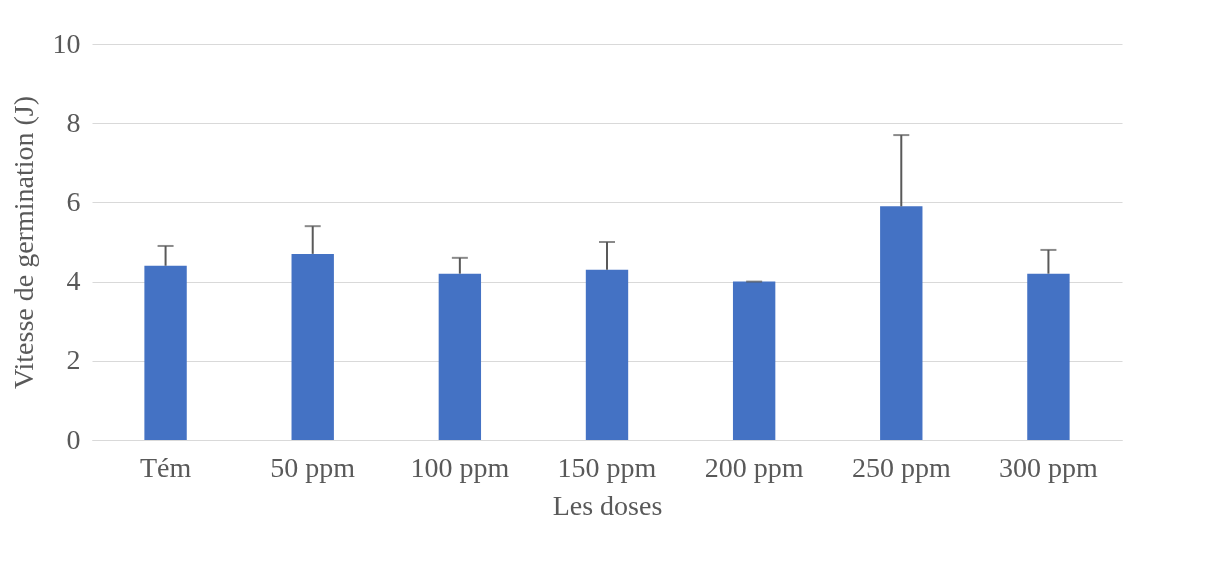 The image size is (1214, 581). Describe the element at coordinates (754, 467) in the screenshot. I see `x-tick-label: 200 ppm` at that location.